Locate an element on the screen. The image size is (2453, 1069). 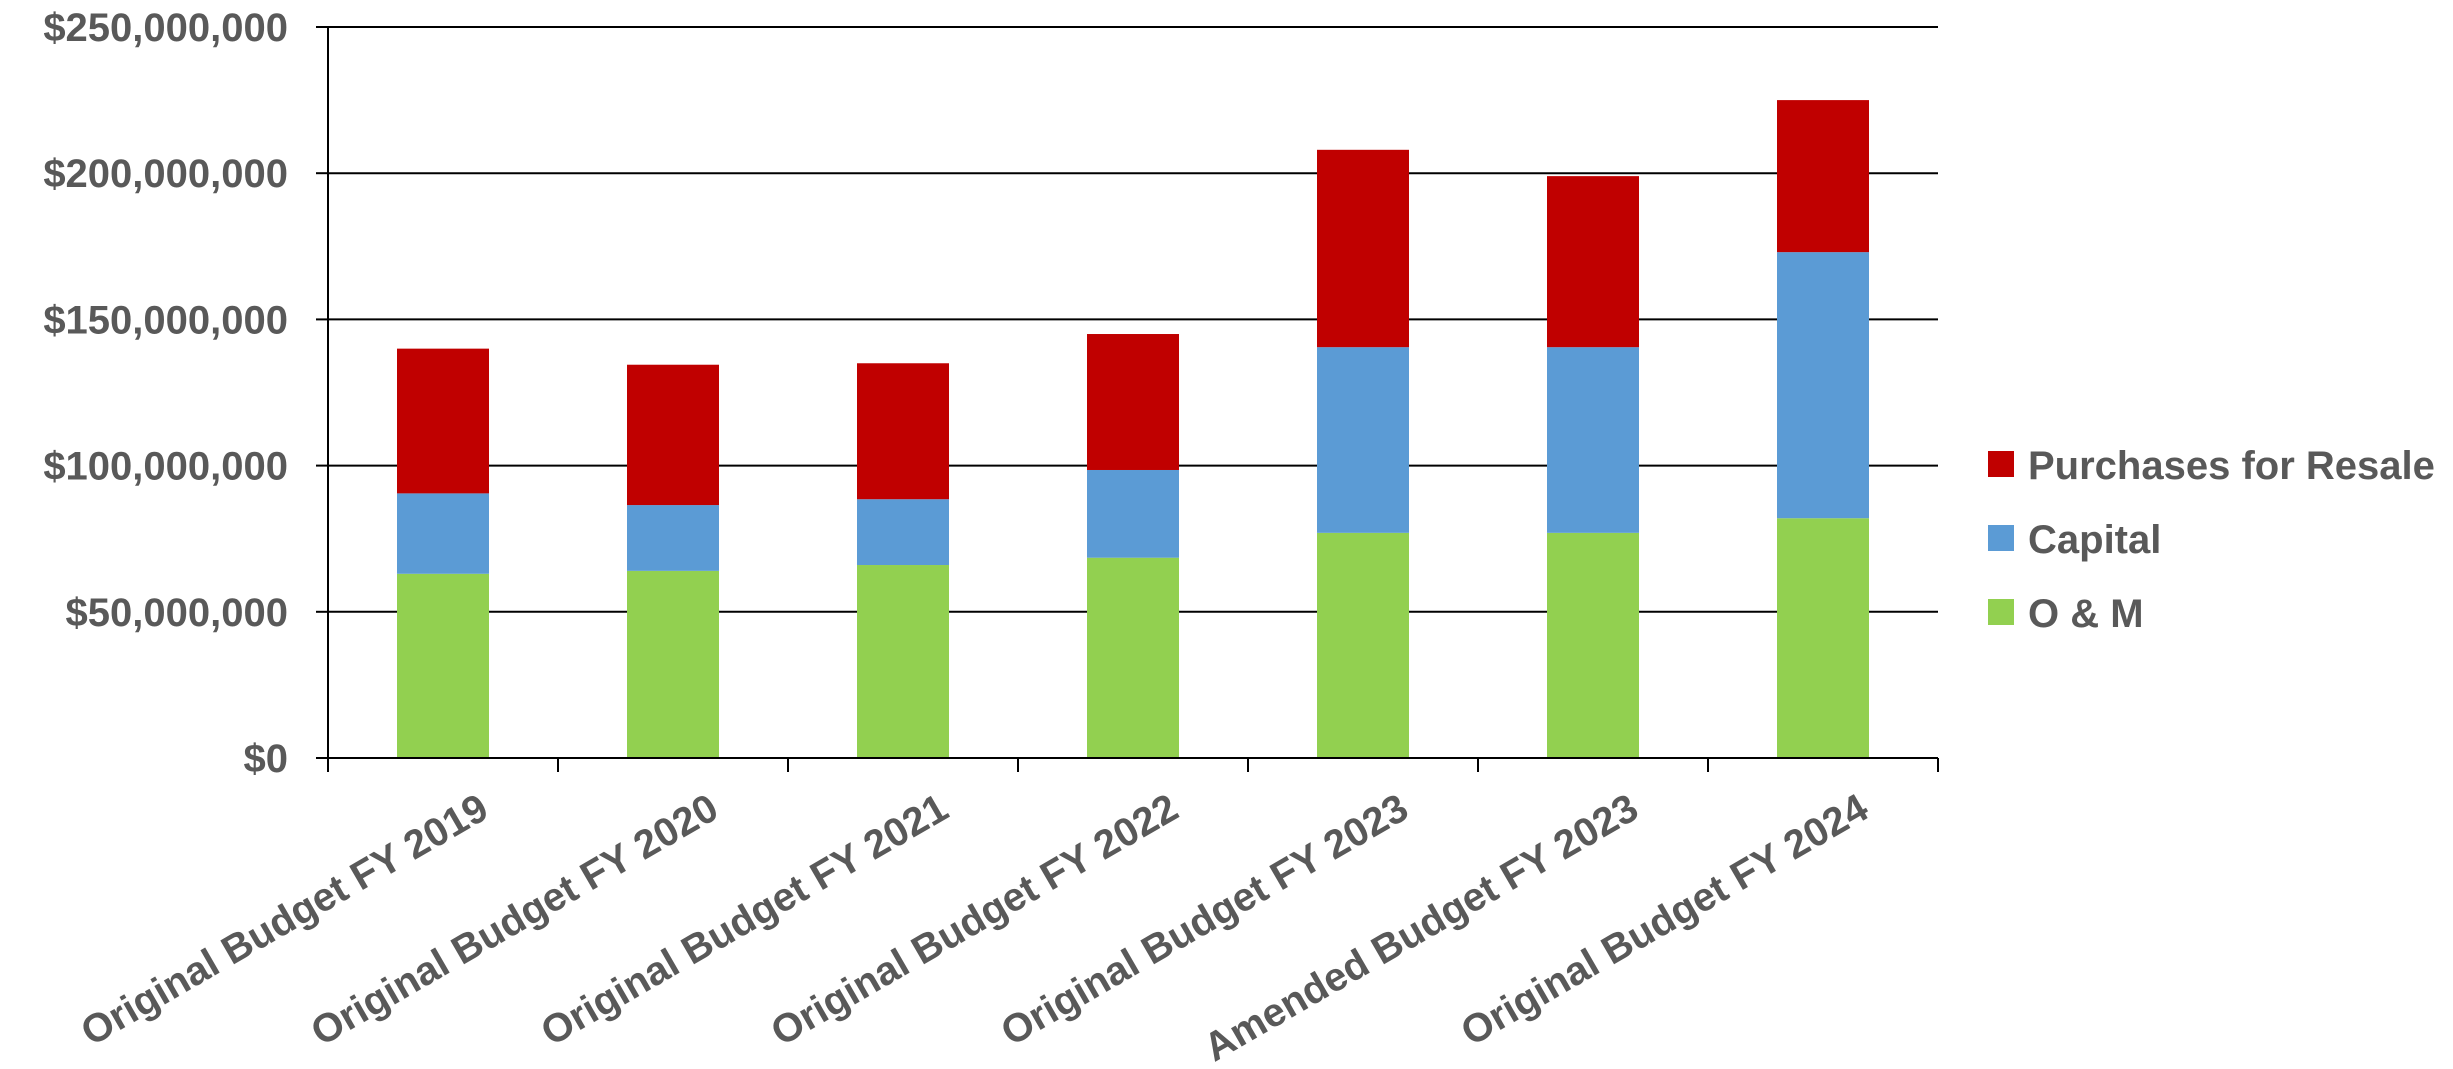
y-tick-label: $100,000,000 is located at coordinates (165, 467).